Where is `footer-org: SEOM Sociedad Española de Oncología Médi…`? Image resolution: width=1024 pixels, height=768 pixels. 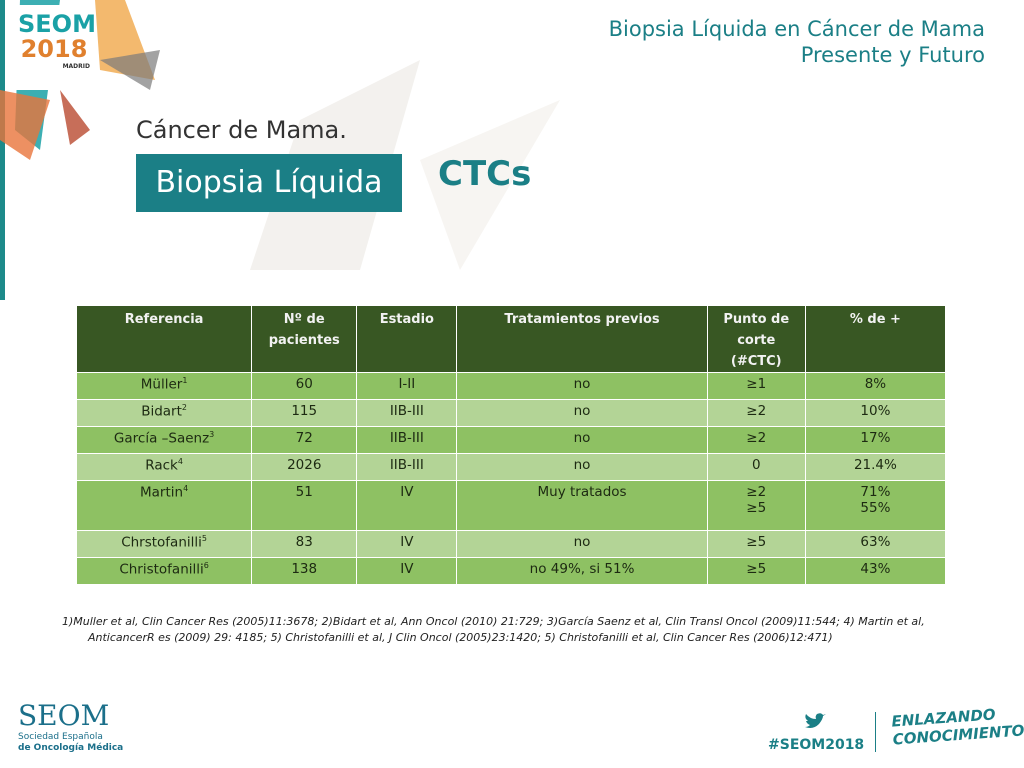 footer-org: SEOM Sociedad Española de Oncología Médi… is located at coordinates (70, 727).